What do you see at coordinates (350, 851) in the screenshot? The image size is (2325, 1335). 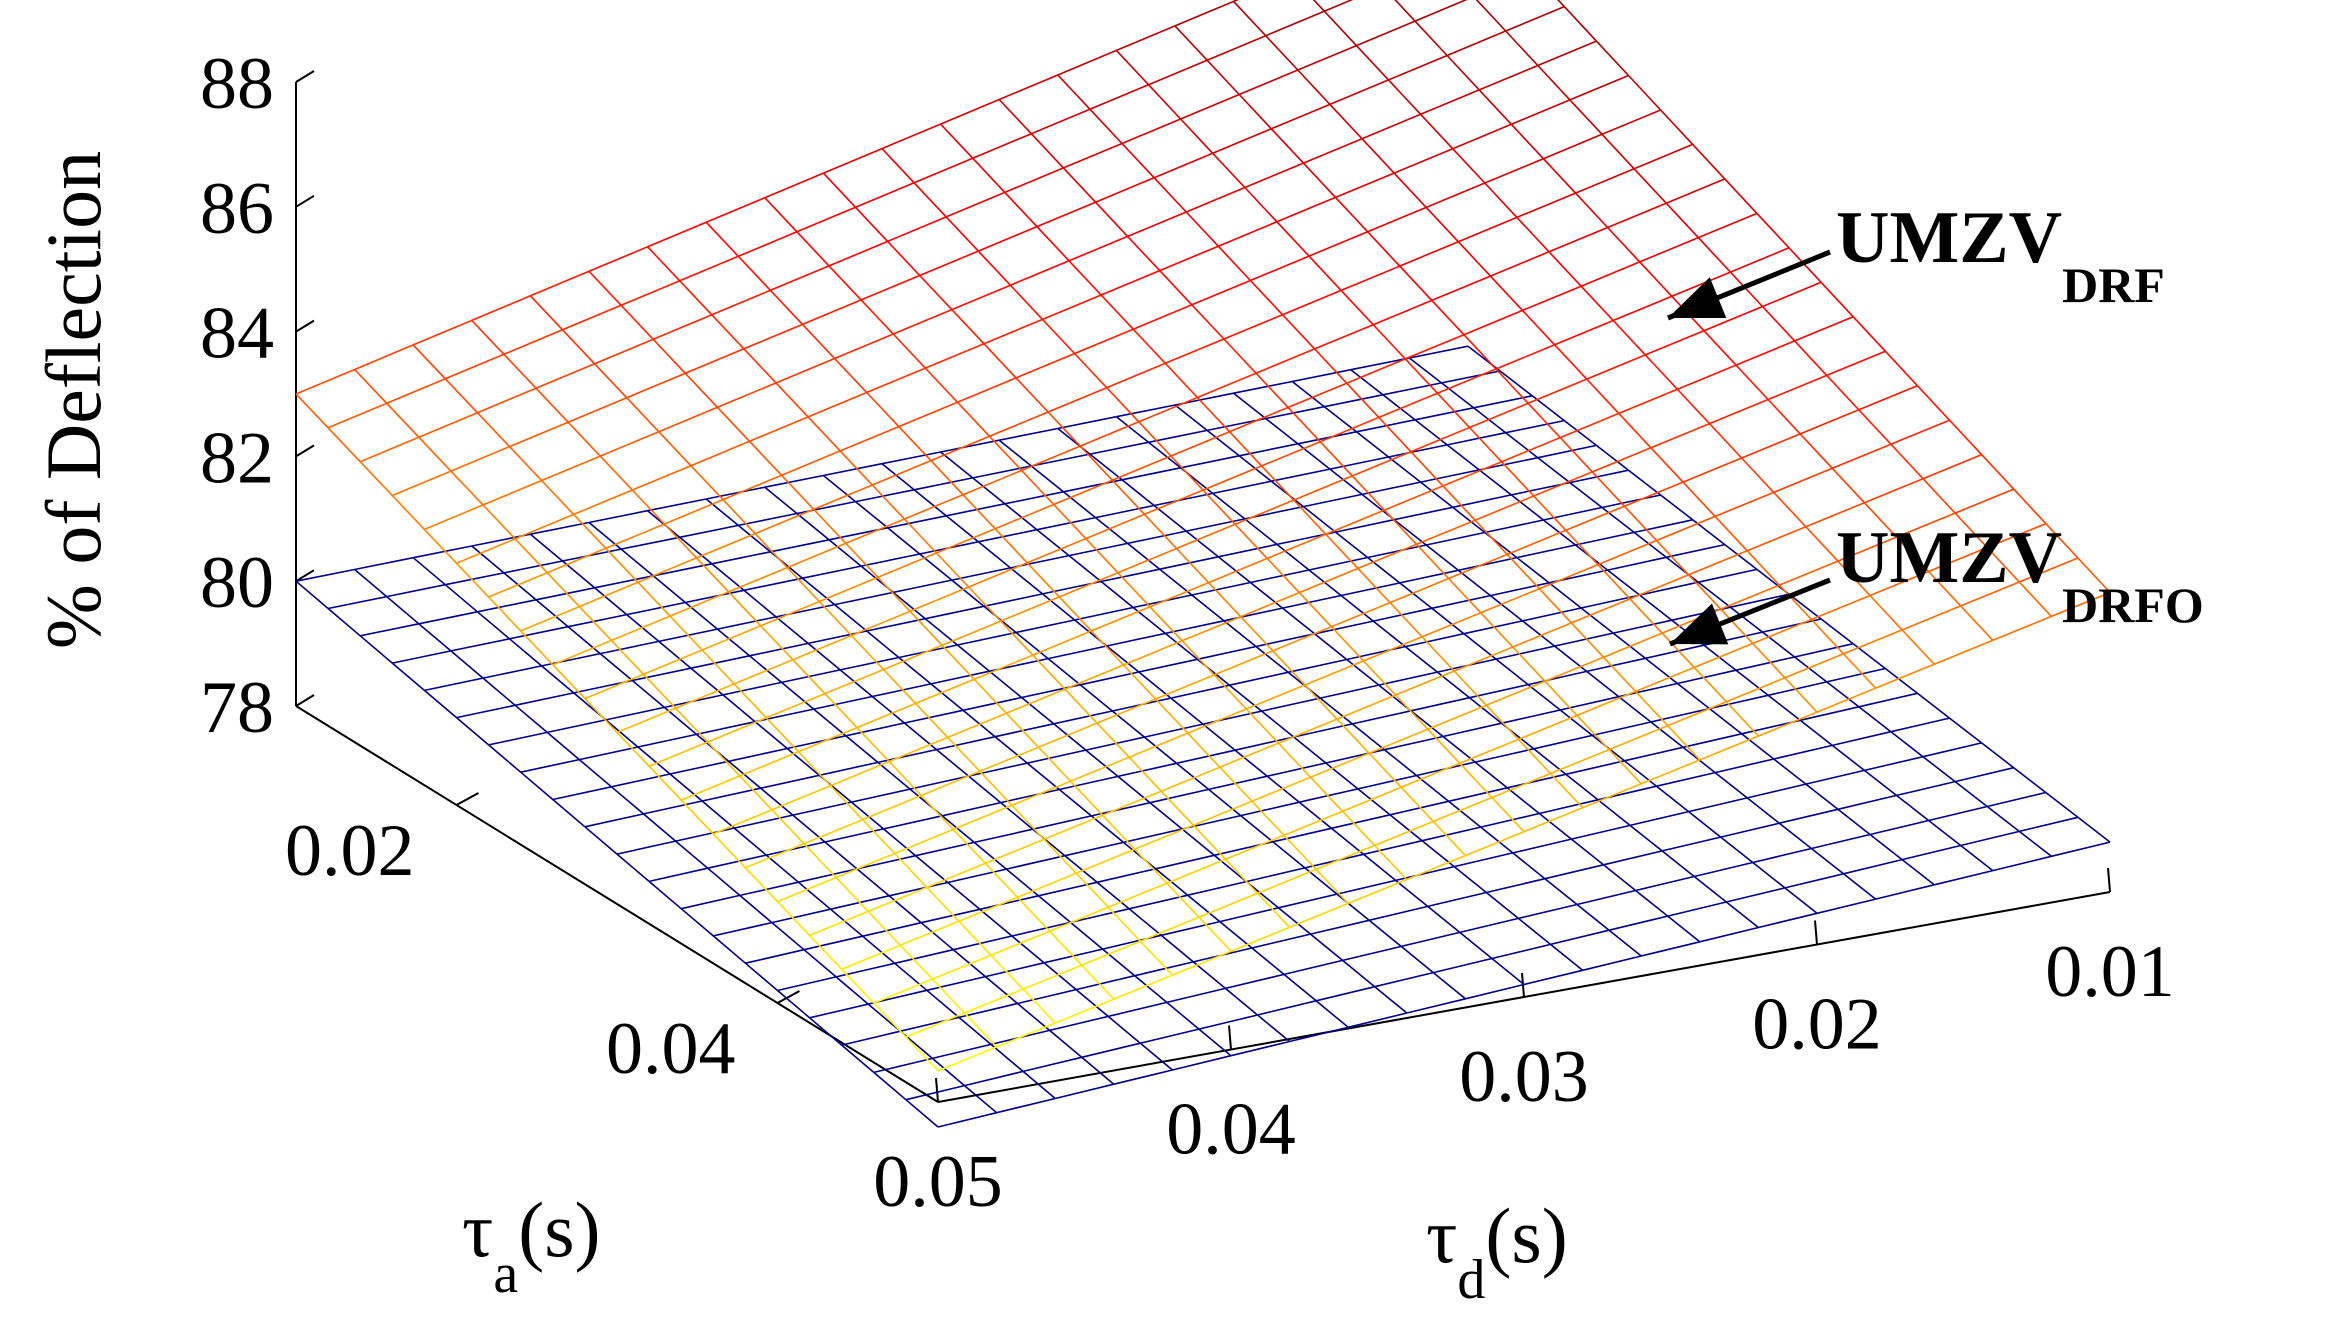 I see `ta-tick-label: 0.02` at bounding box center [350, 851].